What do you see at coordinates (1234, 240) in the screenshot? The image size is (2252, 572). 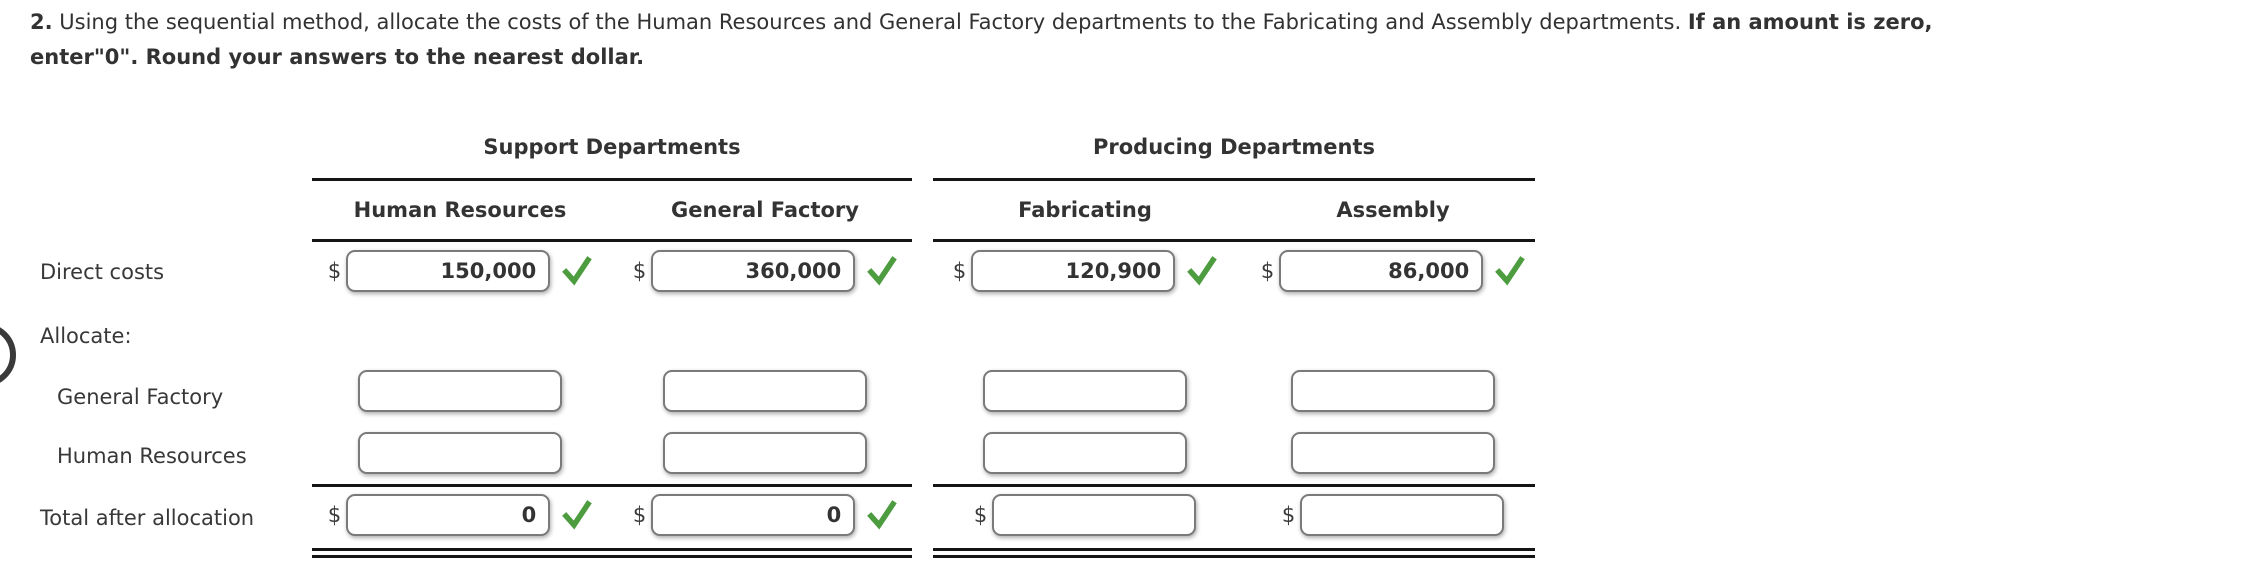 I see `producing-colheader-rule` at bounding box center [1234, 240].